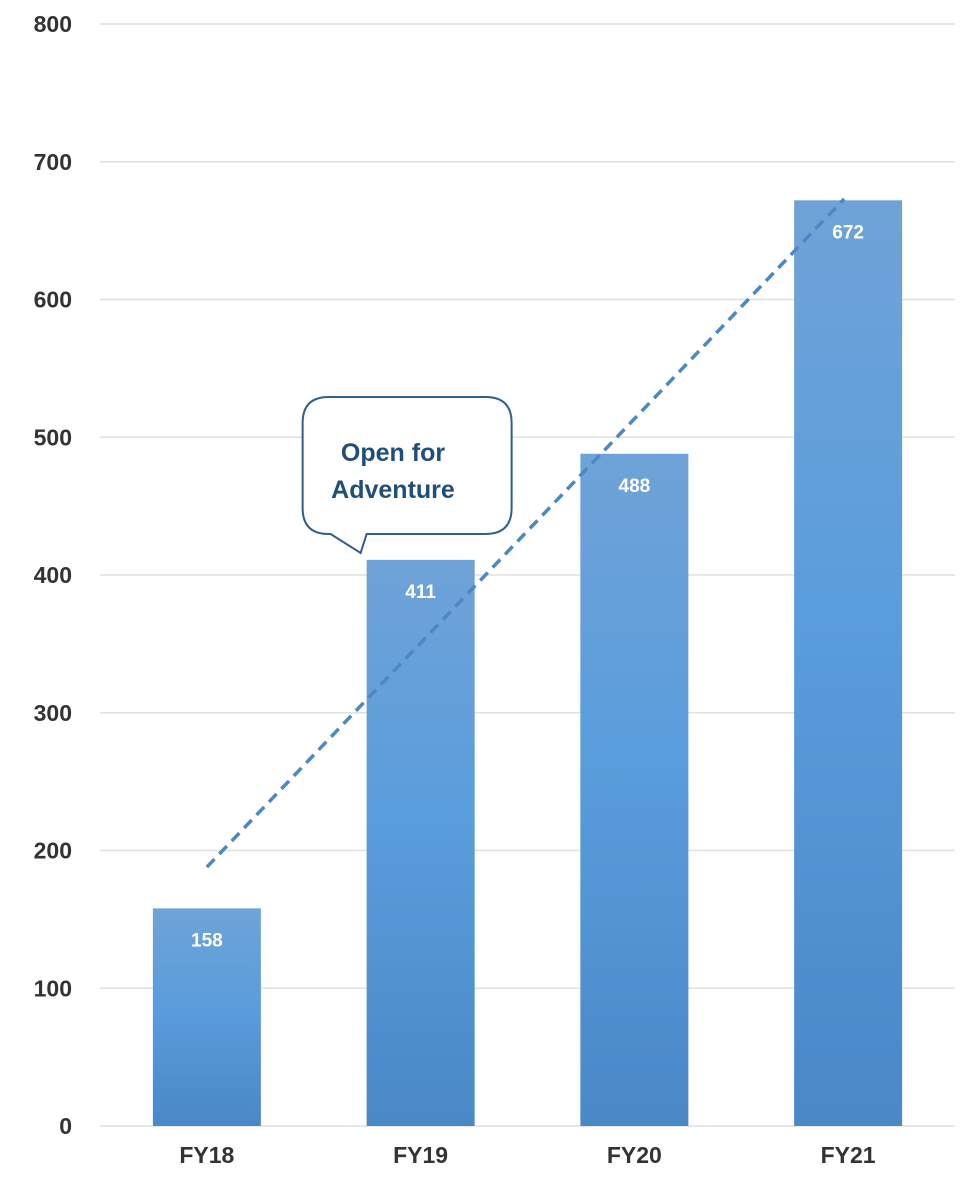 This screenshot has width=960, height=1178. Describe the element at coordinates (634, 789) in the screenshot. I see `bar-fy20` at that location.